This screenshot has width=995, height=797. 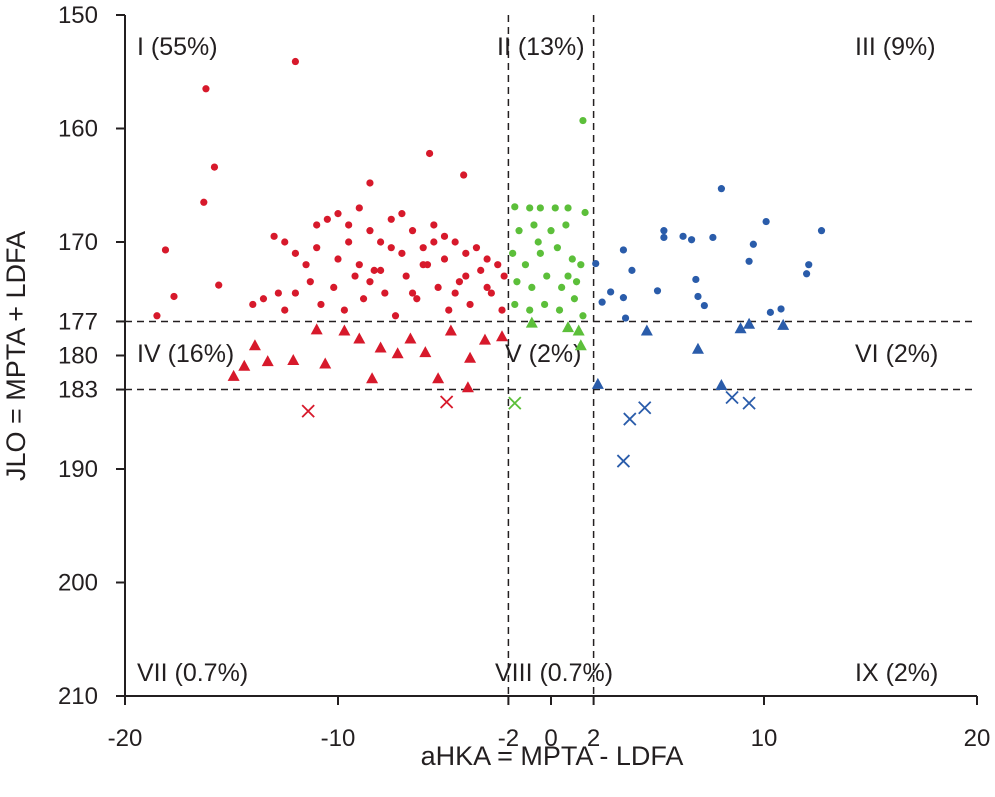 What do you see at coordinates (896, 354) in the screenshot?
I see `region-label: VI (2%)` at bounding box center [896, 354].